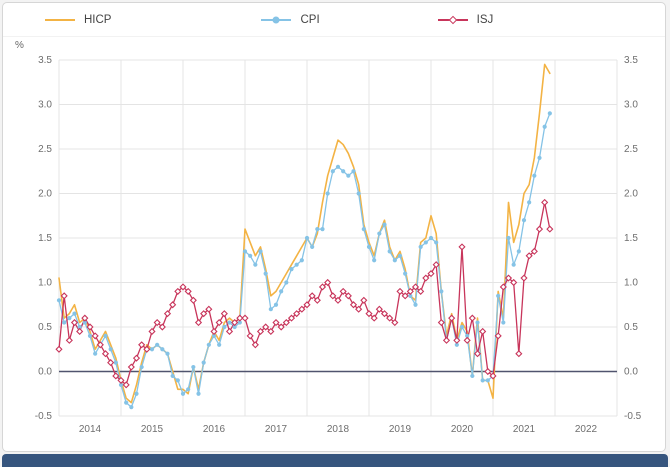  I want to click on svg-text: 2018, so click(338, 429).